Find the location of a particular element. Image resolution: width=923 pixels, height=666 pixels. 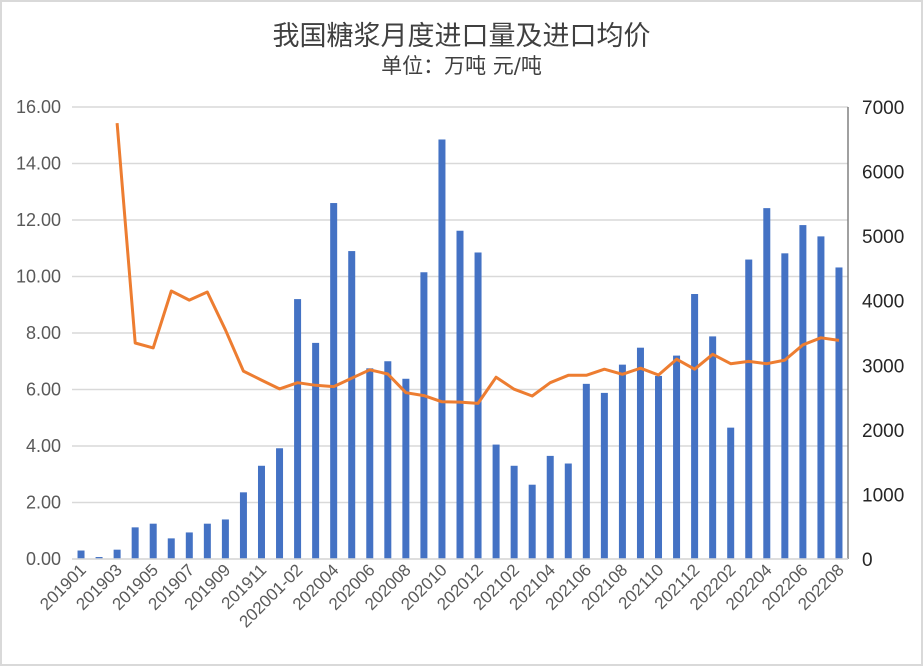

right-axis-tick-label: 5000 is located at coordinates (883, 237).